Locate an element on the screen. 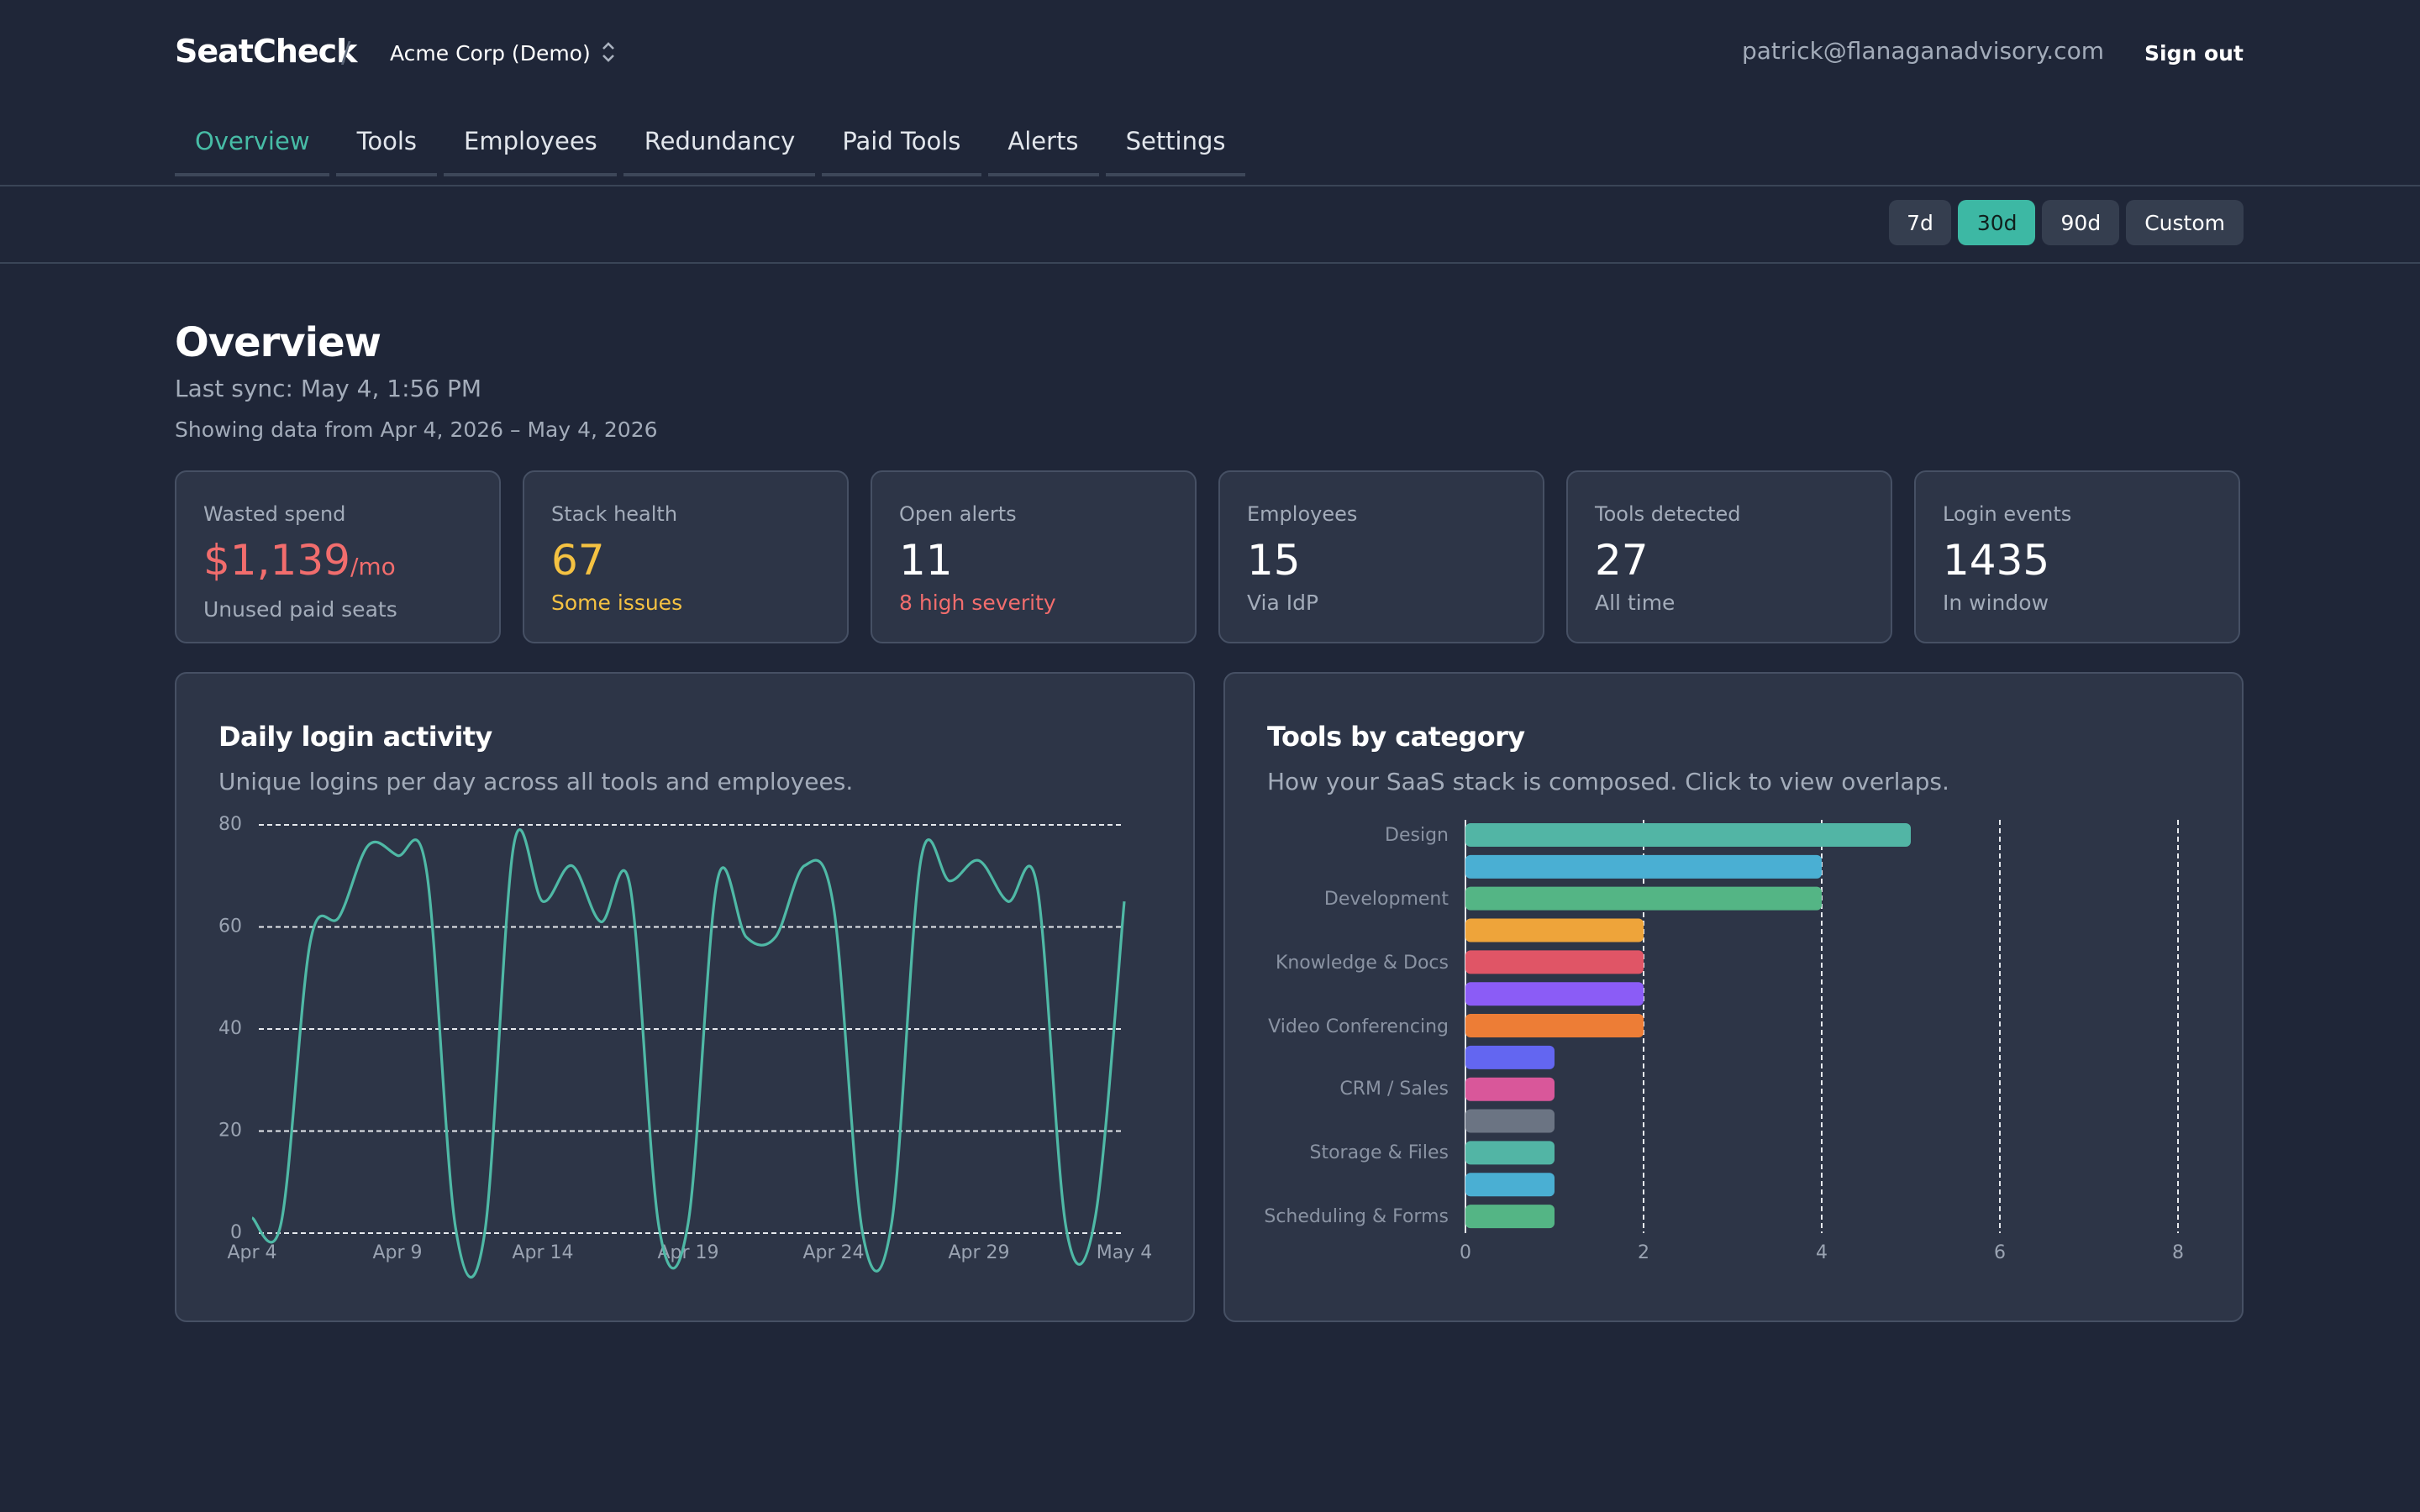 The height and width of the screenshot is (1512, 2420). nav-tab: Overview is located at coordinates (253, 150).